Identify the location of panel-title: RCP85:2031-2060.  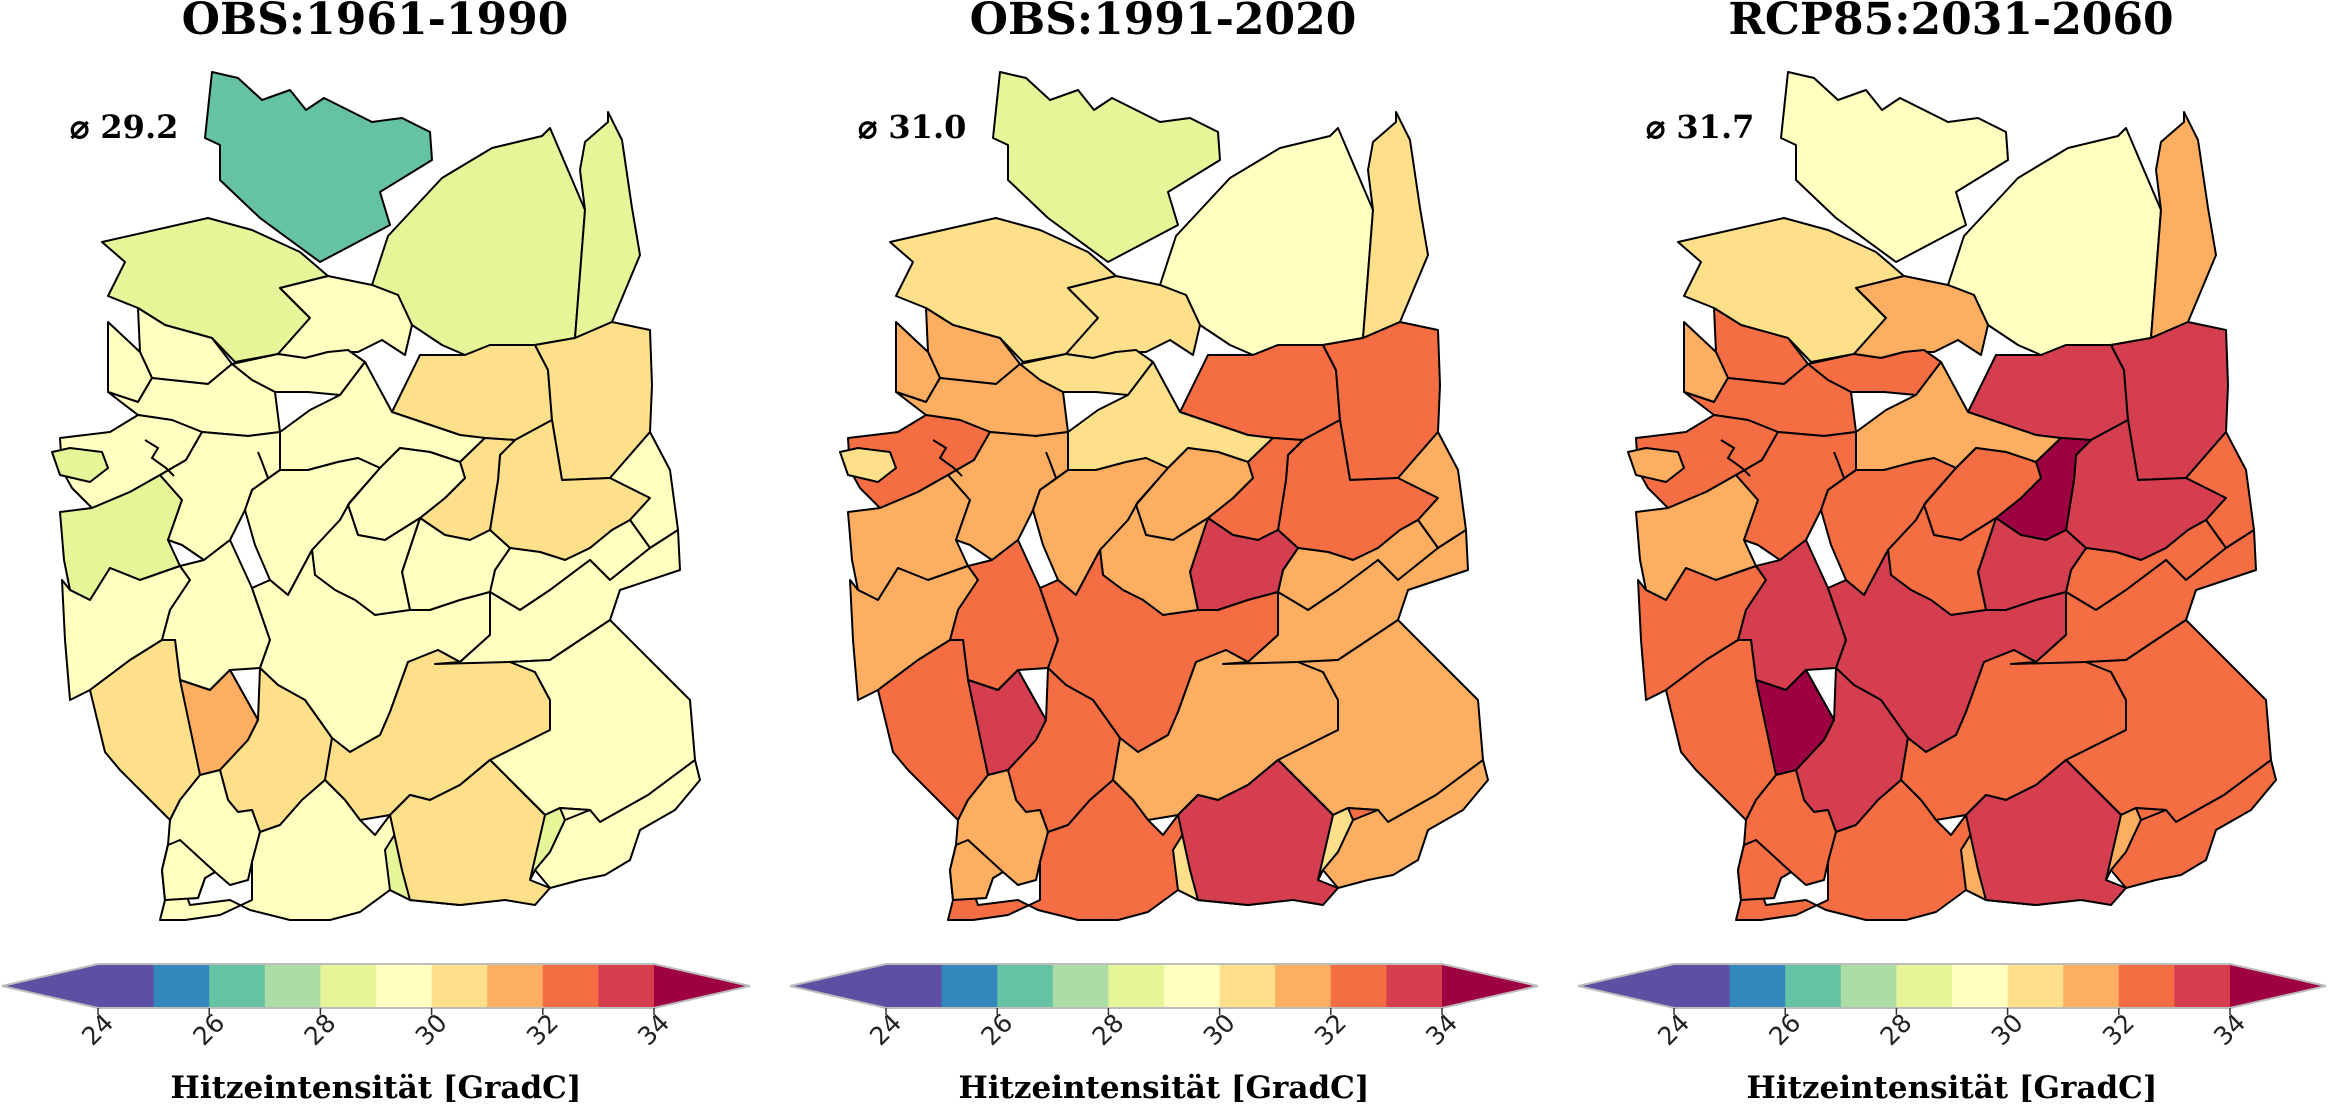
(1950, 22).